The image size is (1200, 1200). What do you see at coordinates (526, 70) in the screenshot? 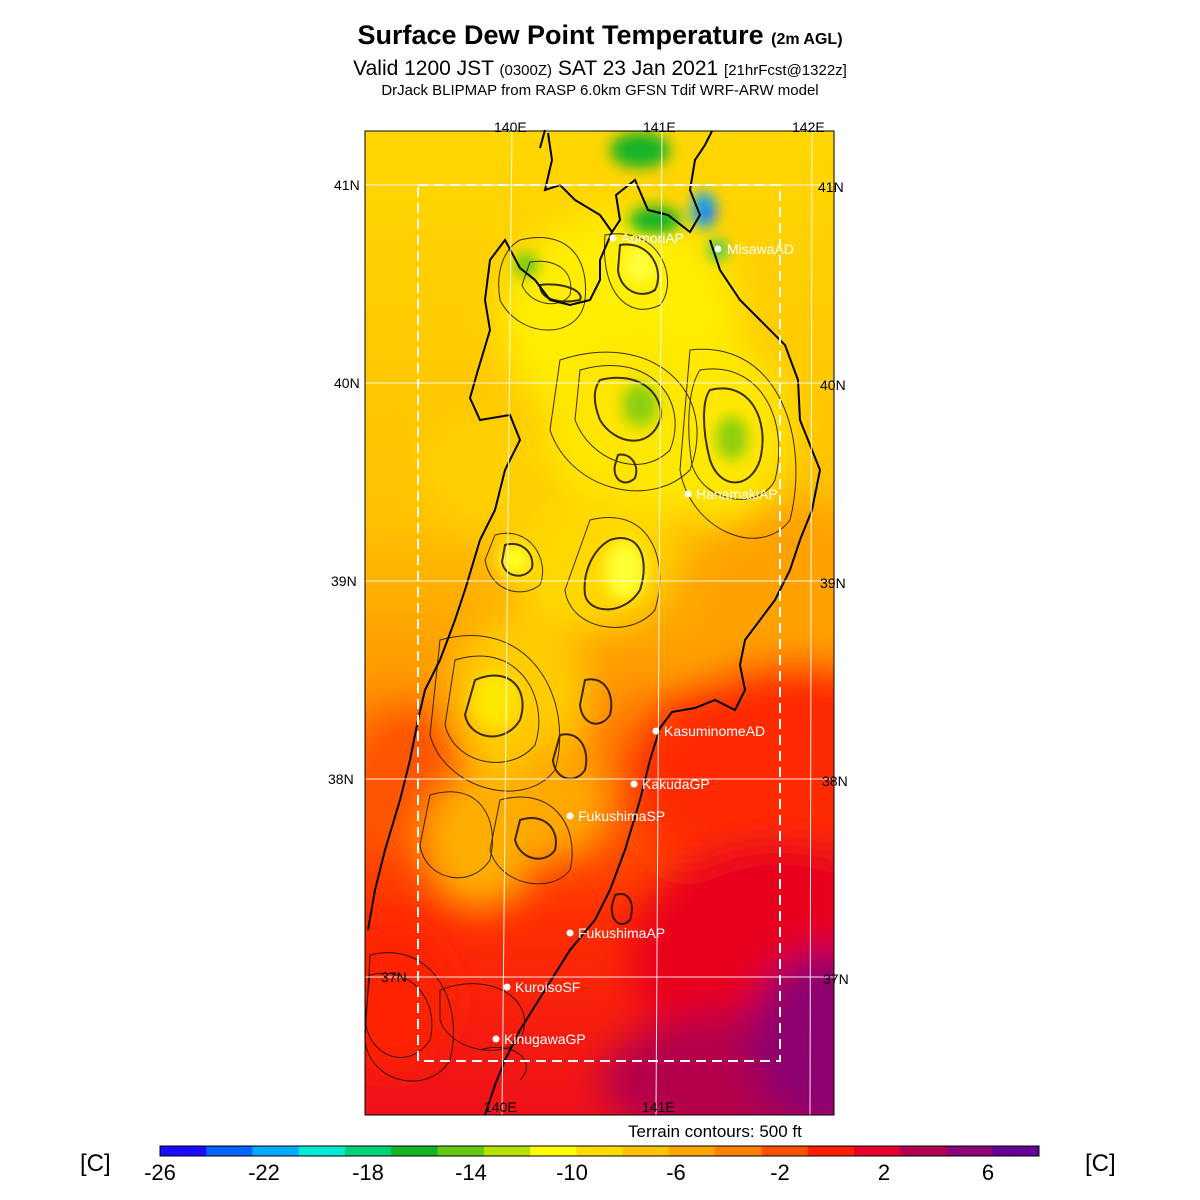
I see `valid-zulu: (0300Z)` at bounding box center [526, 70].